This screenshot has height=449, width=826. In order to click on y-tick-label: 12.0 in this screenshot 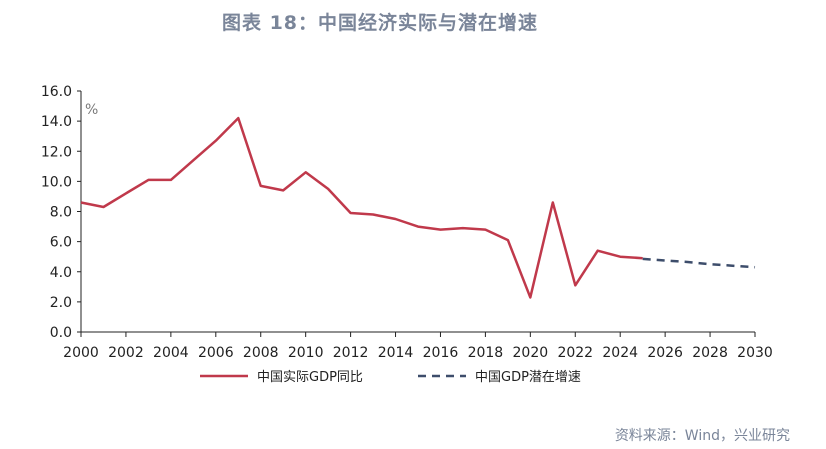, I will do `click(56, 152)`.